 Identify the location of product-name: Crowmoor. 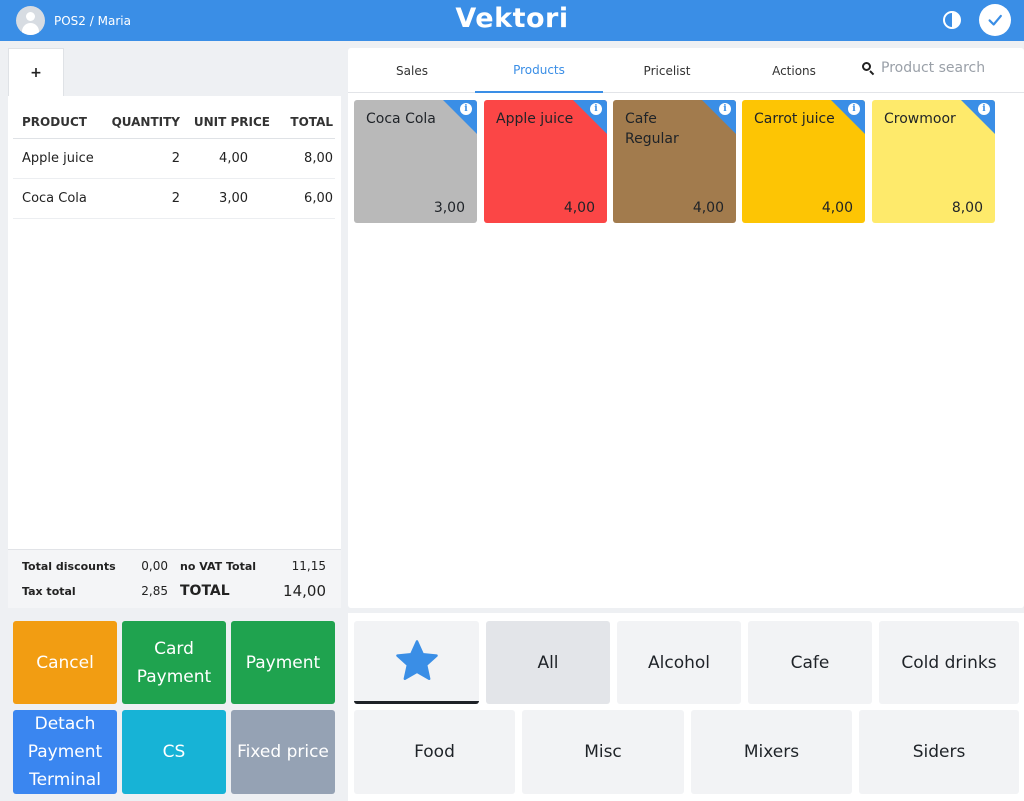
(920, 119).